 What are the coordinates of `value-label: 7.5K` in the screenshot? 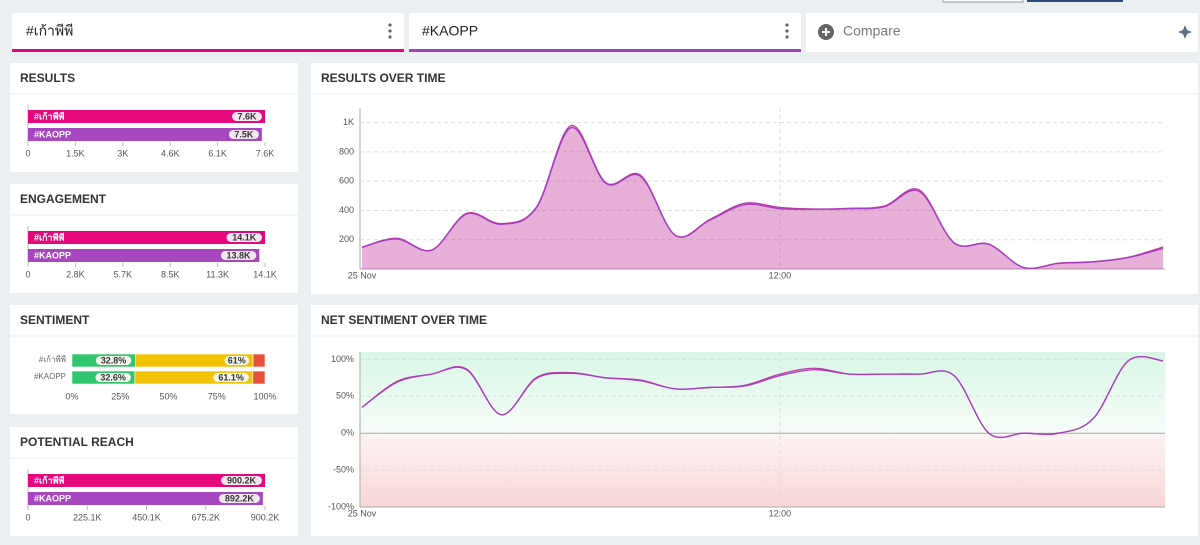 It's located at (244, 134).